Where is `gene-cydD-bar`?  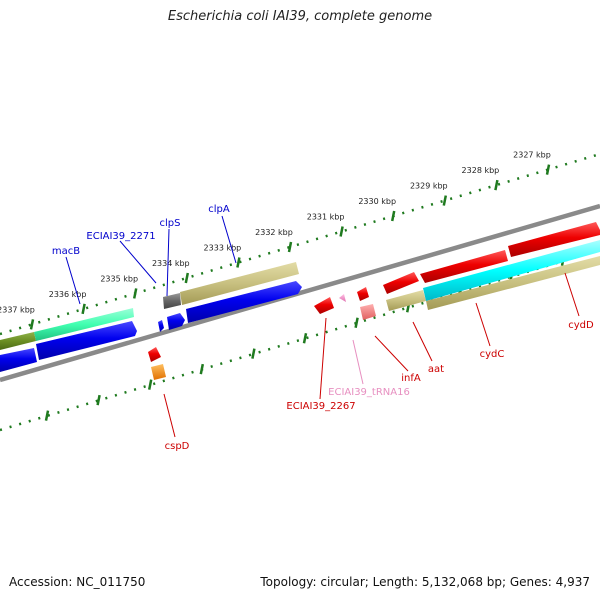
gene-cydD-bar is located at coordinates (513, 283).